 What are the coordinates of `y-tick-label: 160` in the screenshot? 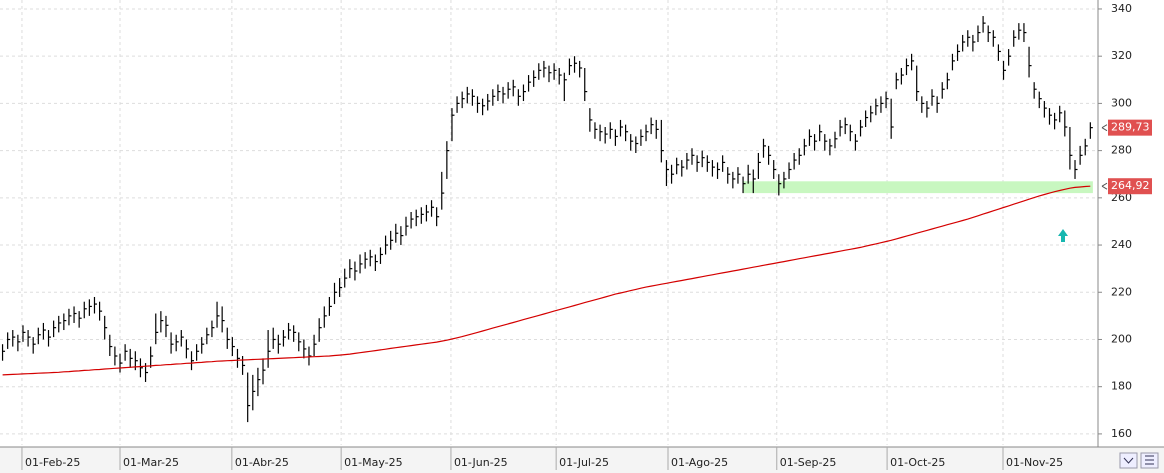 It's located at (1121, 433).